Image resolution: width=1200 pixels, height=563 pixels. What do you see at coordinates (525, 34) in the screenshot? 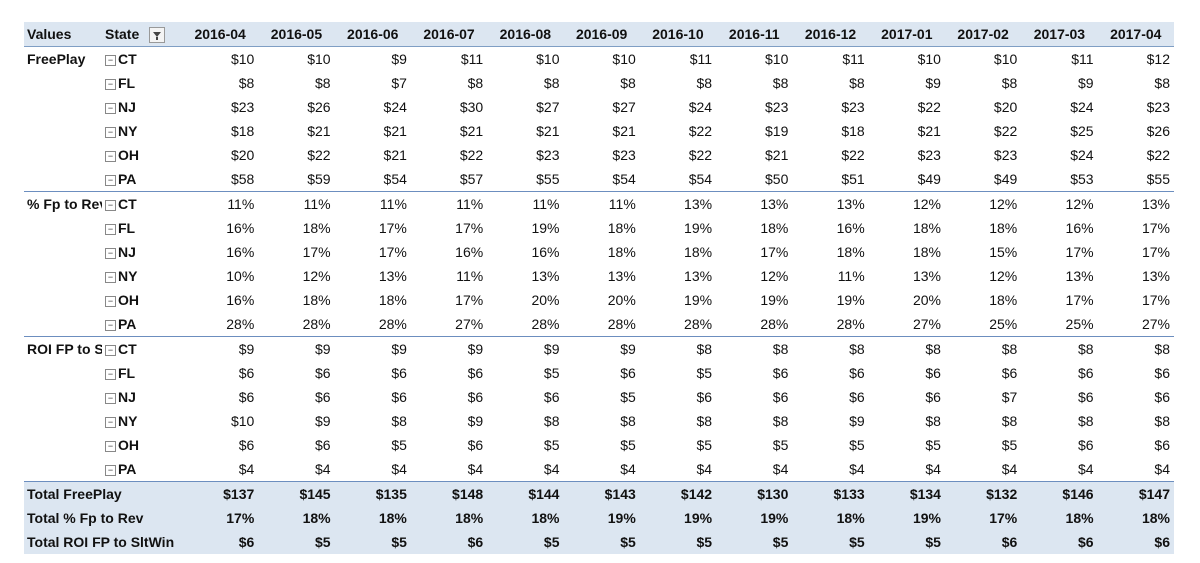
I see `month-header: 2016-08` at bounding box center [525, 34].